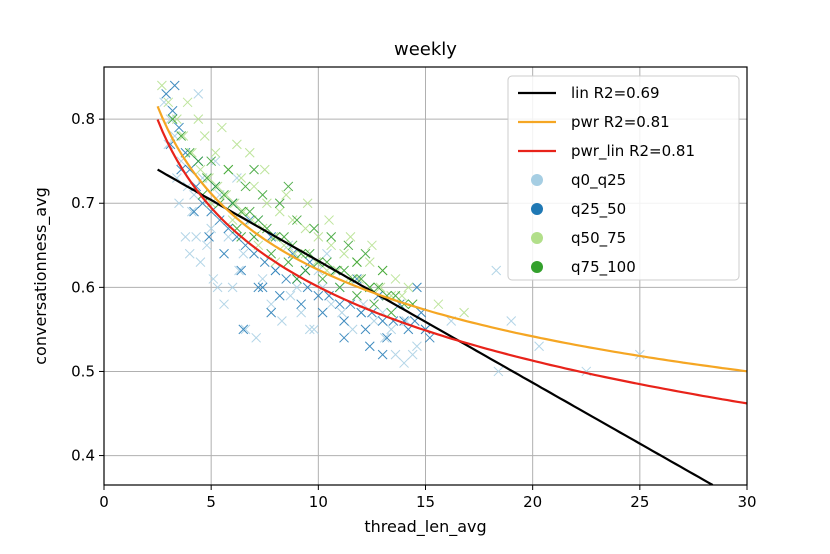 Image resolution: width=830 pixels, height=554 pixels. I want to click on y-tick-label: 0.8, so click(83, 119).